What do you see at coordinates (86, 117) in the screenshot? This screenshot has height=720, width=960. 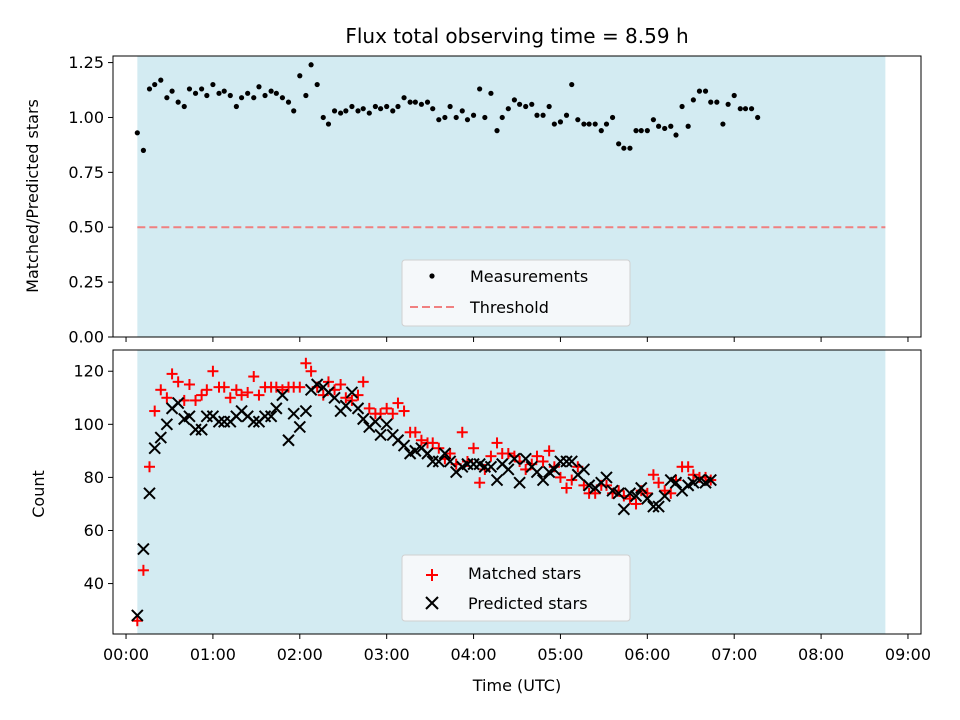 I see `y-tick-label: 1.00` at bounding box center [86, 117].